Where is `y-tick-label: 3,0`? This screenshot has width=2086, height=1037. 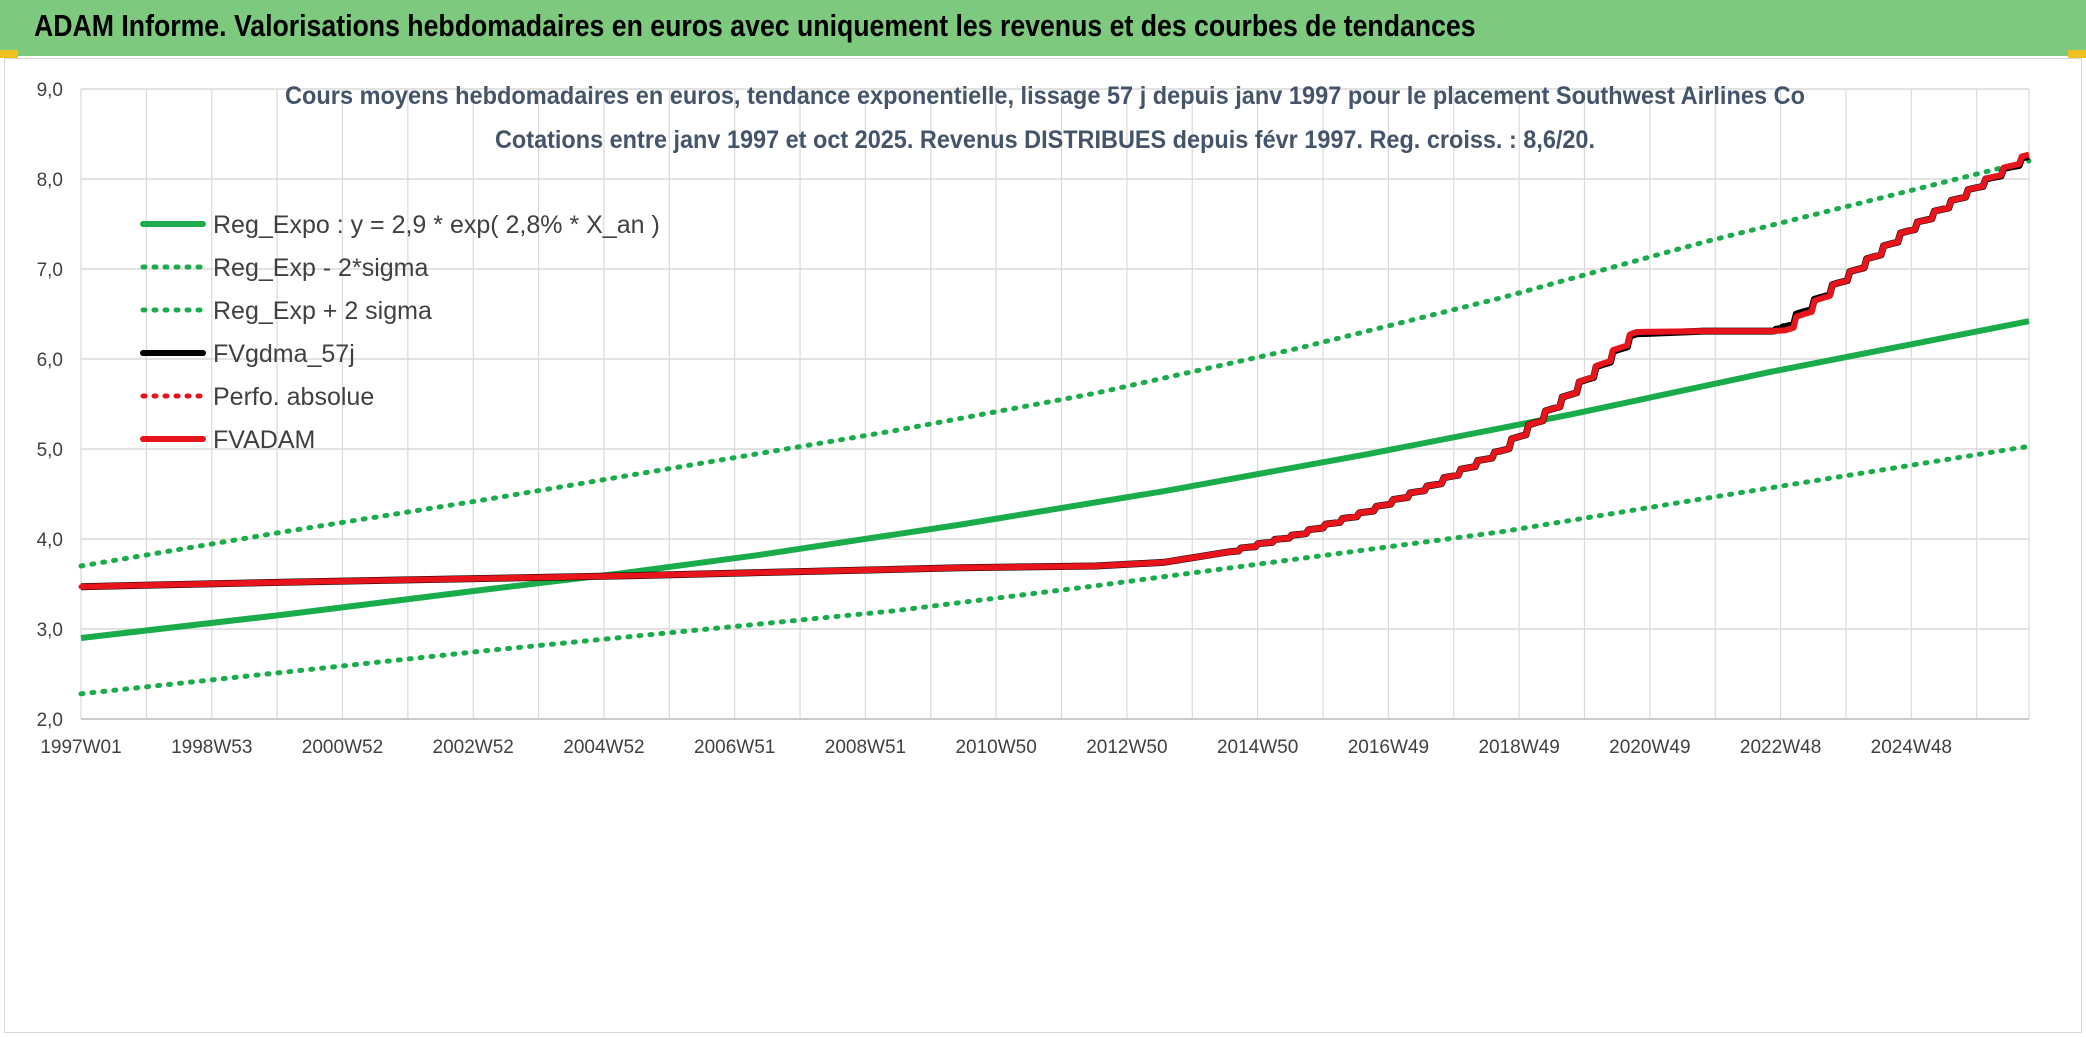 y-tick-label: 3,0 is located at coordinates (50, 630).